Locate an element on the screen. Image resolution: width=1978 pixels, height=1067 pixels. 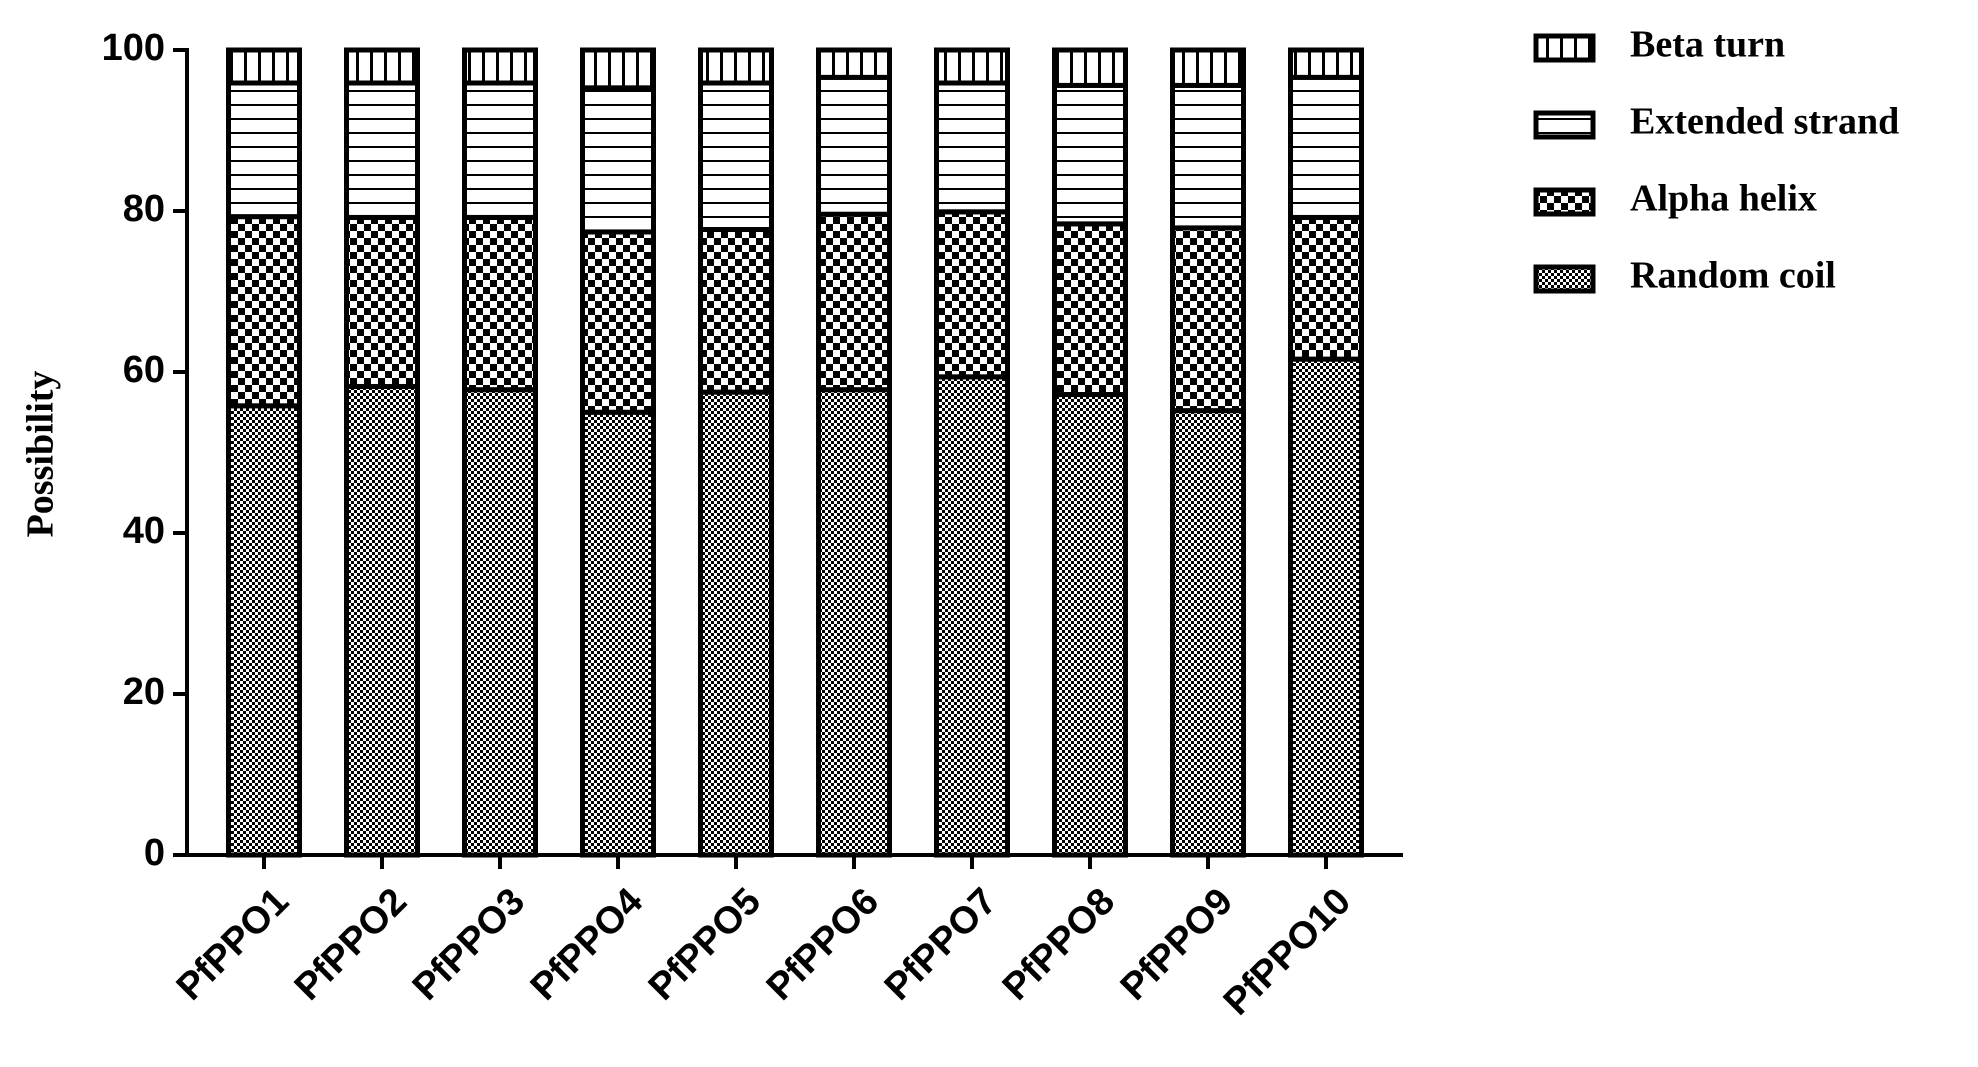
x-tick-label: PfPPO6 is located at coordinates (823, 944).